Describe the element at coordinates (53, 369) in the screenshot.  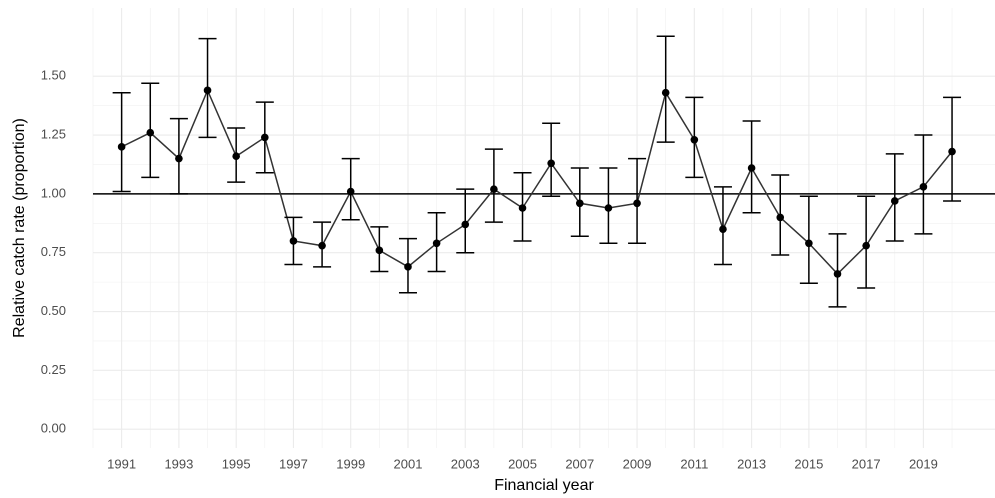
I see `y-tick-label: 0.25` at that location.